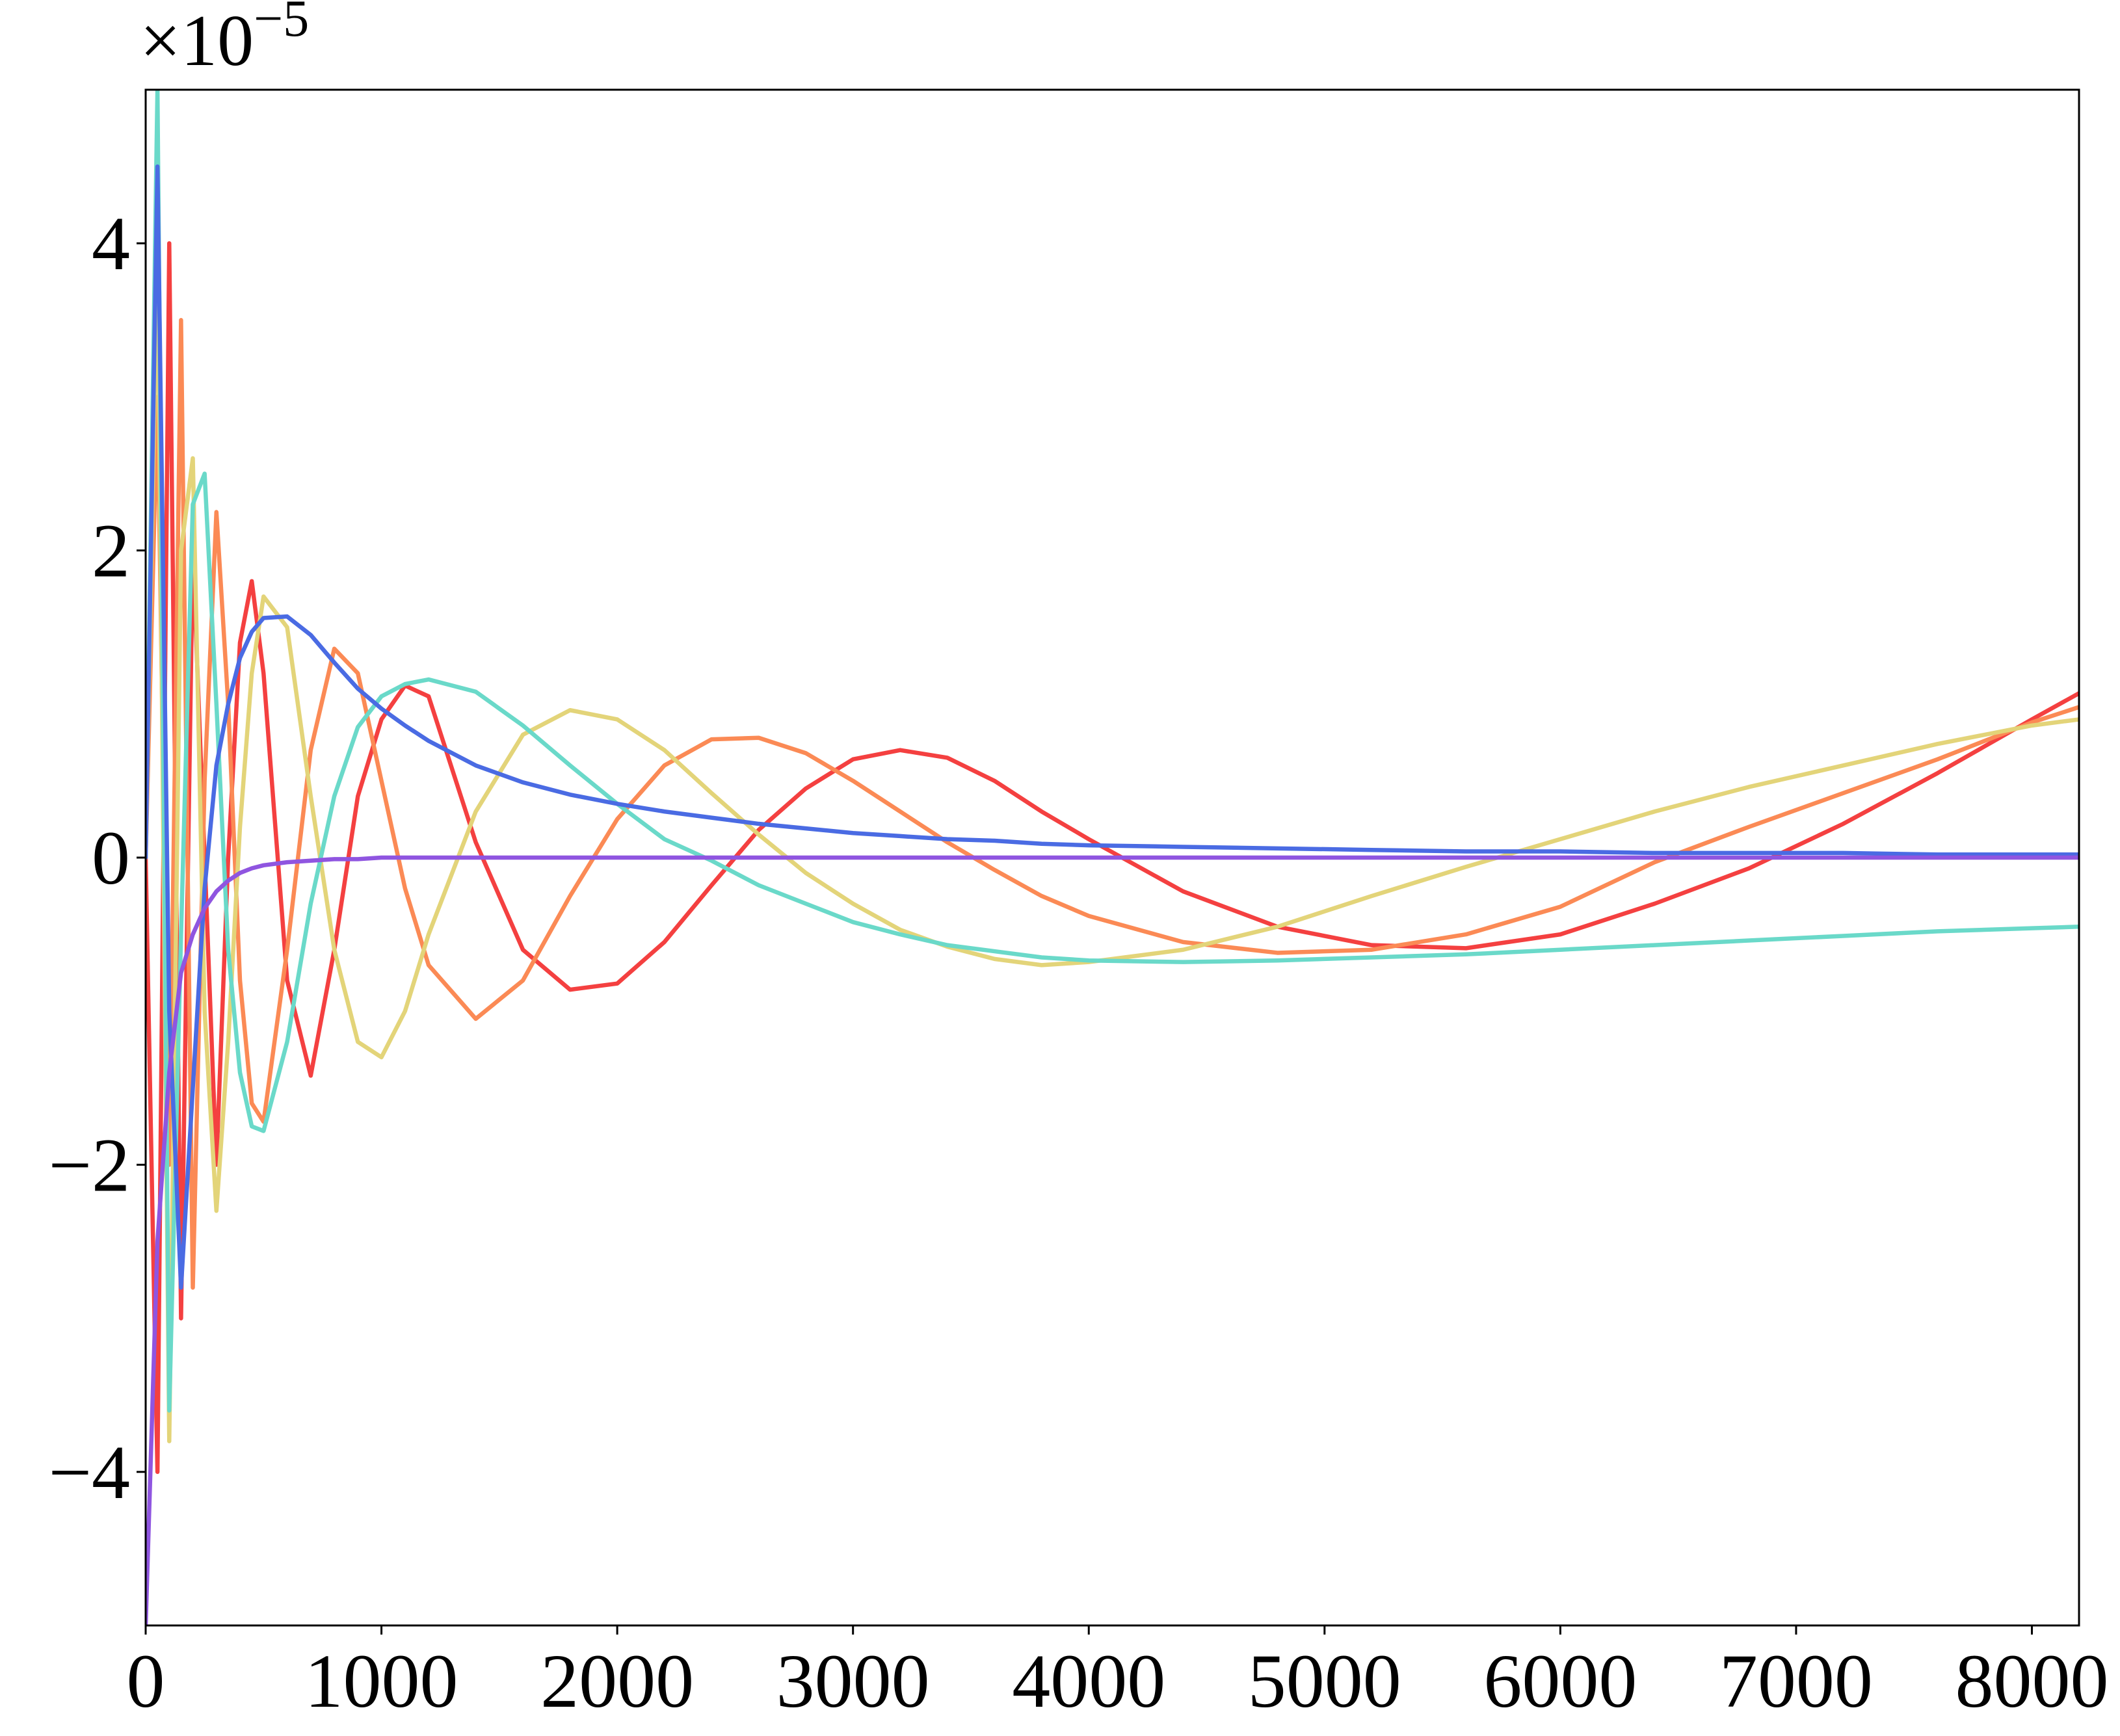  Describe the element at coordinates (146, 1681) in the screenshot. I see `x-tick-label: 0` at that location.